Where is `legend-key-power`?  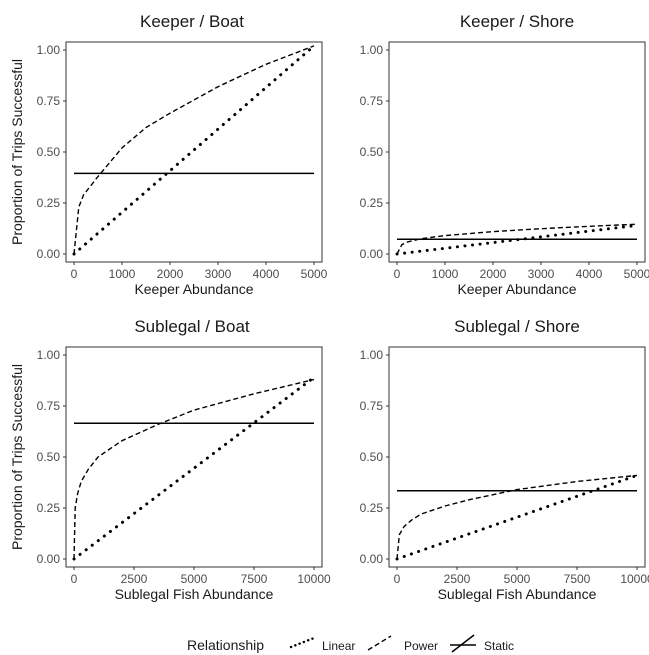 legend-key-power is located at coordinates (379, 643).